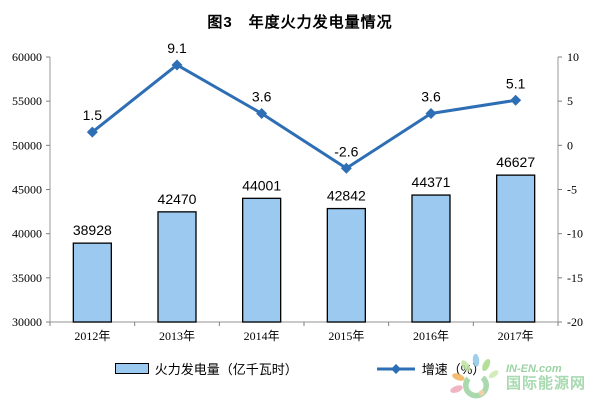  What do you see at coordinates (177, 267) in the screenshot?
I see `bar-2013年` at bounding box center [177, 267].